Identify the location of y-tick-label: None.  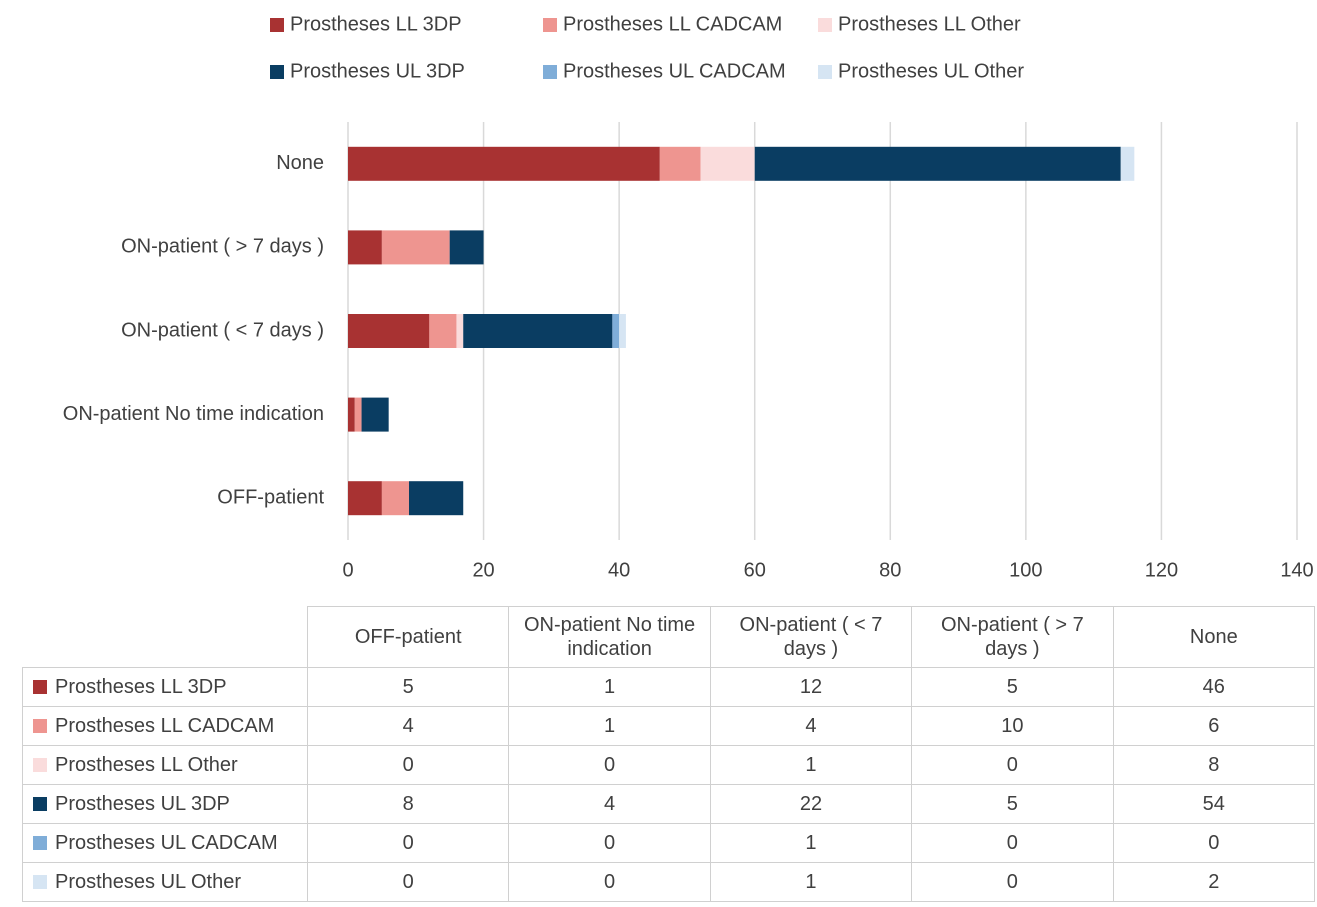
(300, 163).